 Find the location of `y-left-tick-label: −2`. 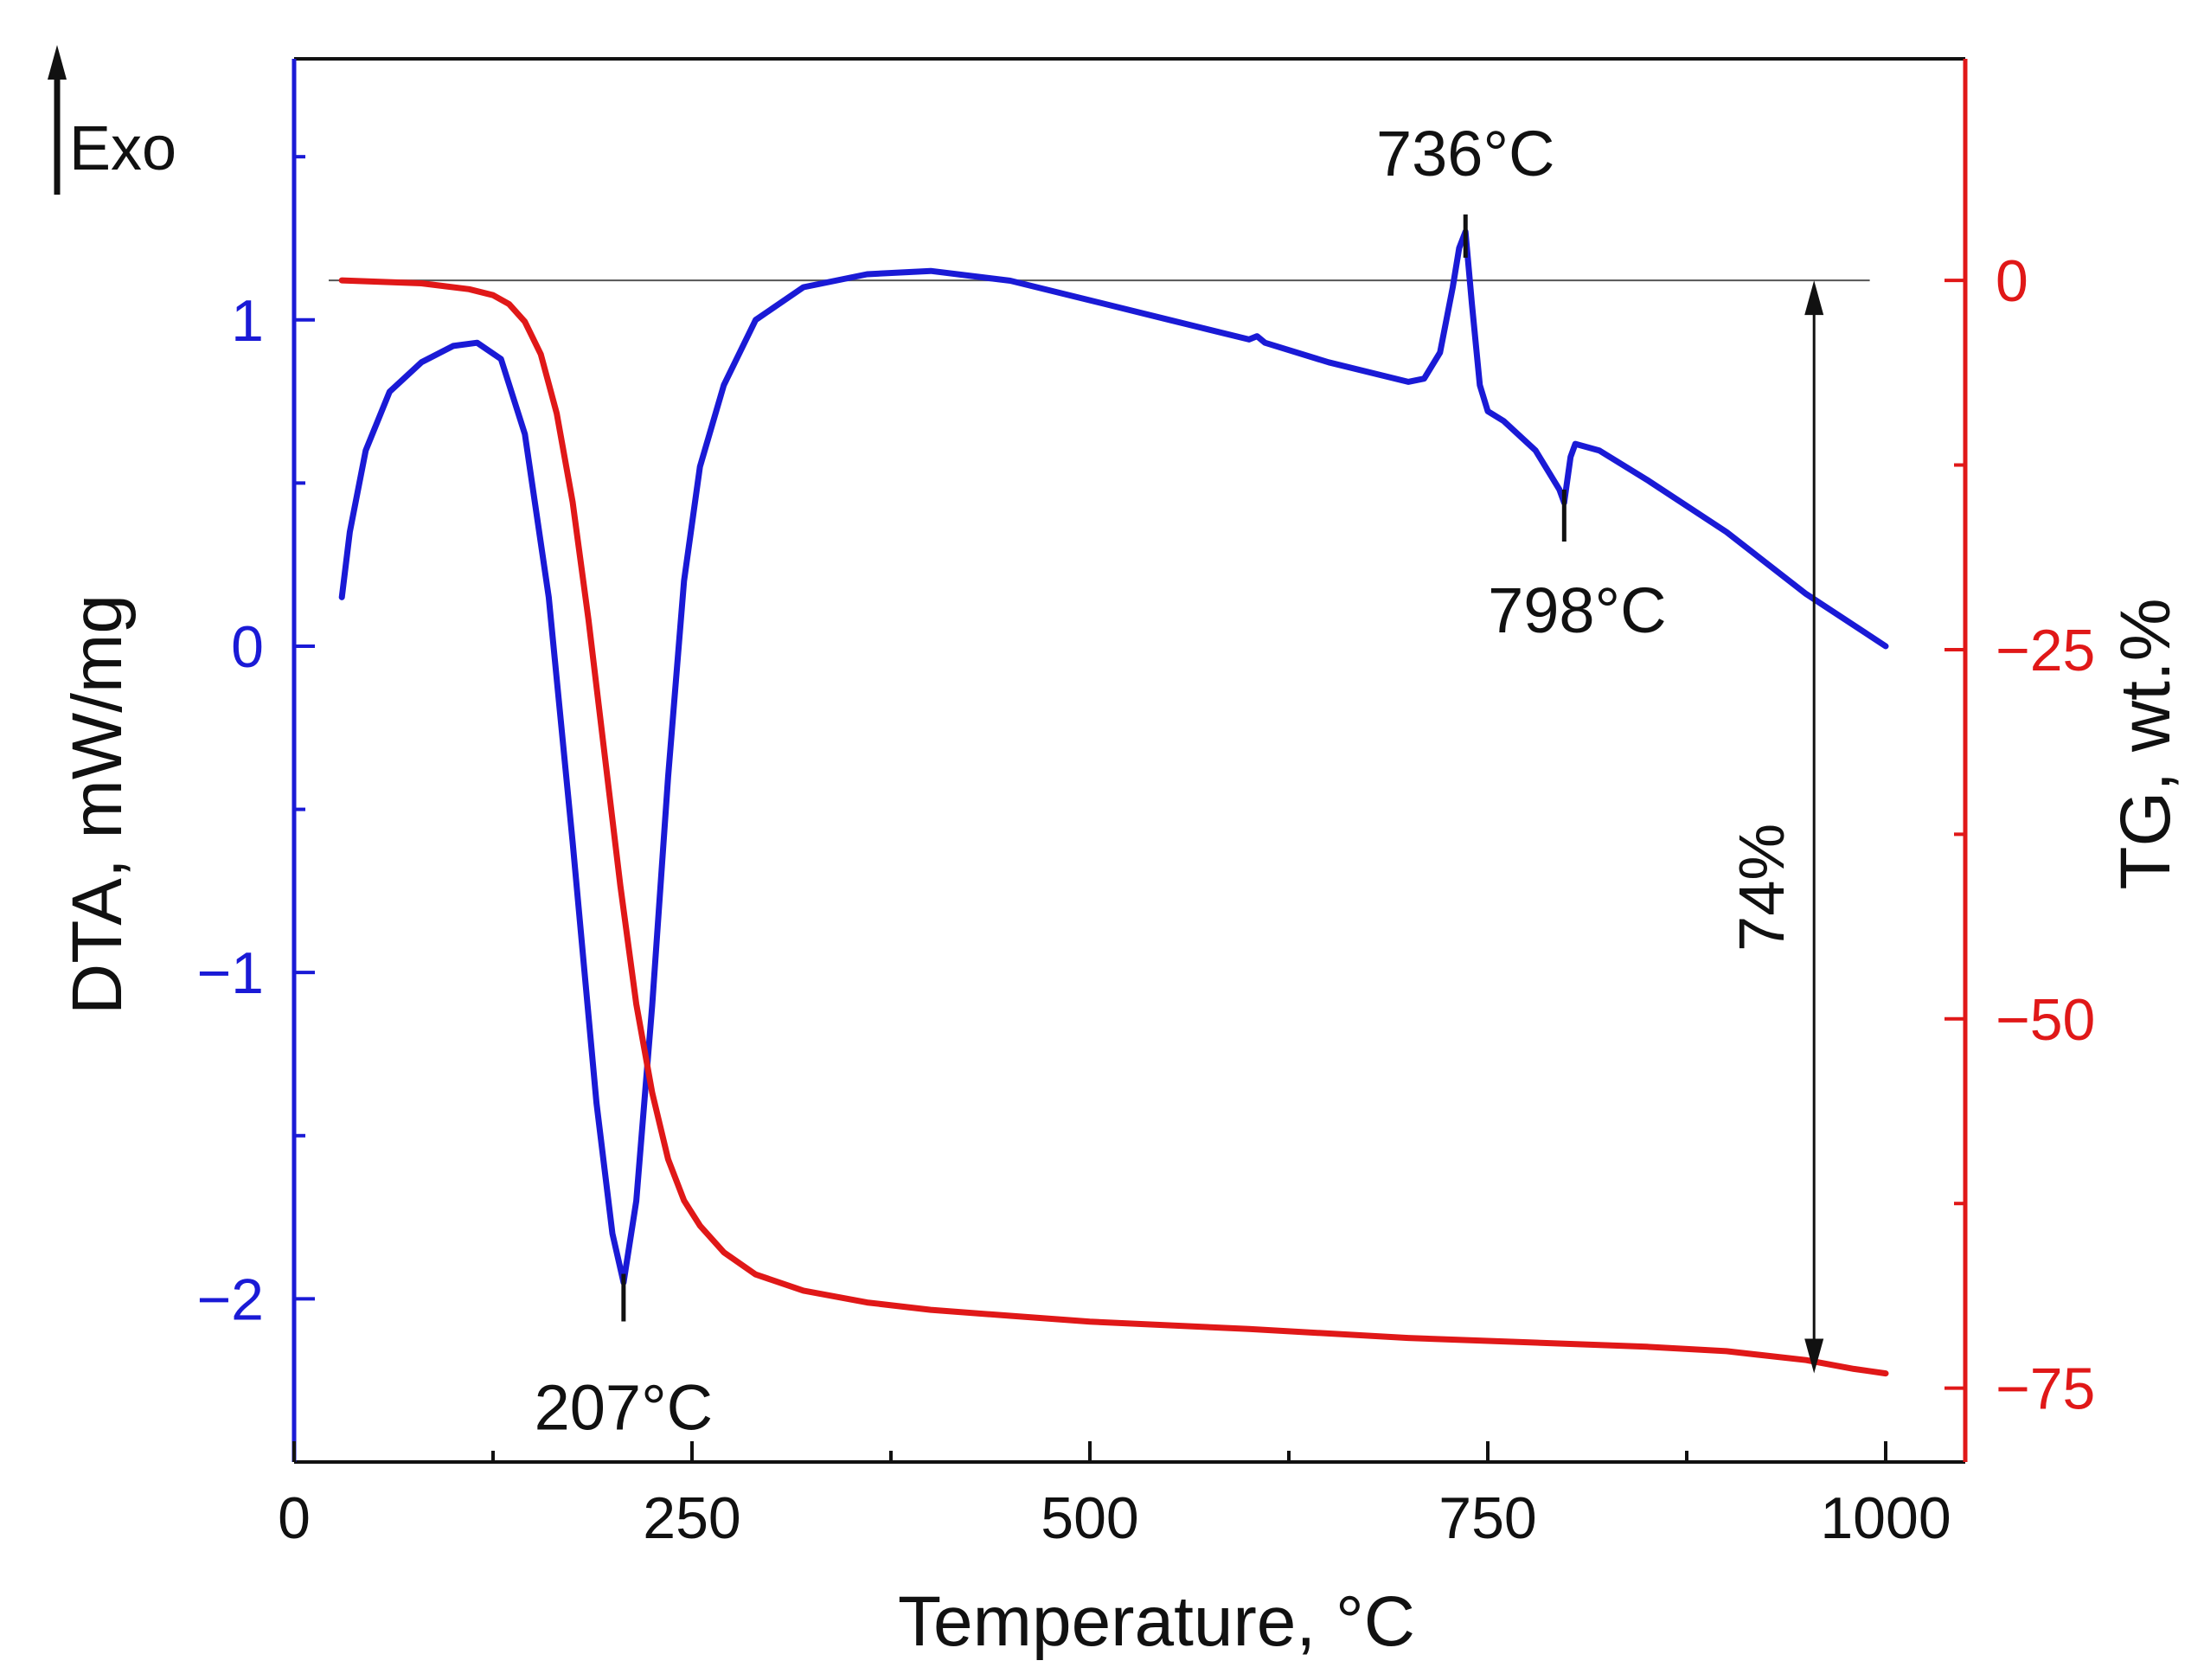

y-left-tick-label: −2 is located at coordinates (230, 1299).